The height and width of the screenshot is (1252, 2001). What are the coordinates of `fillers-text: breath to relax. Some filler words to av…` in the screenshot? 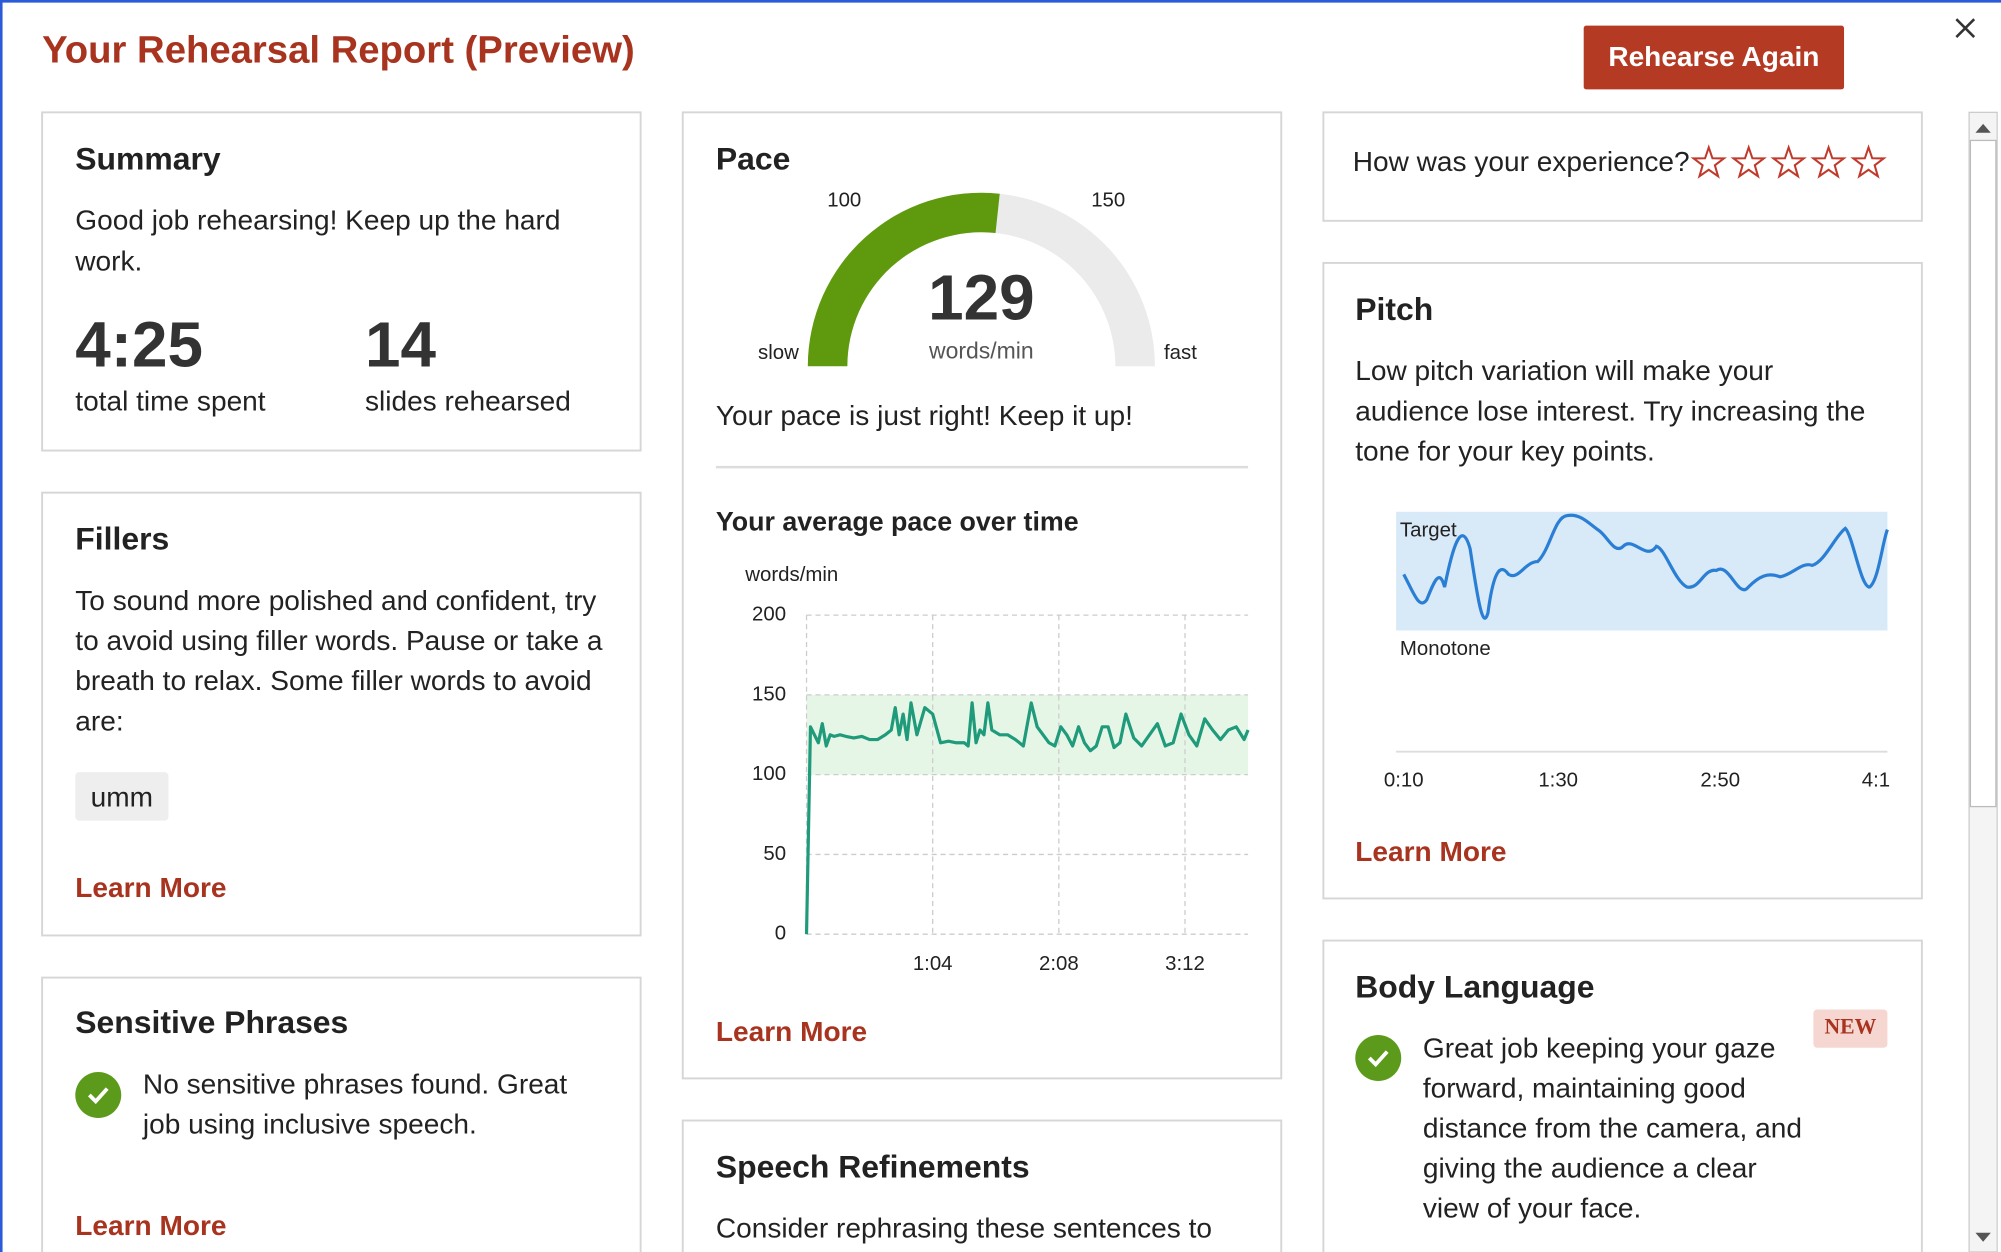 It's located at (333, 680).